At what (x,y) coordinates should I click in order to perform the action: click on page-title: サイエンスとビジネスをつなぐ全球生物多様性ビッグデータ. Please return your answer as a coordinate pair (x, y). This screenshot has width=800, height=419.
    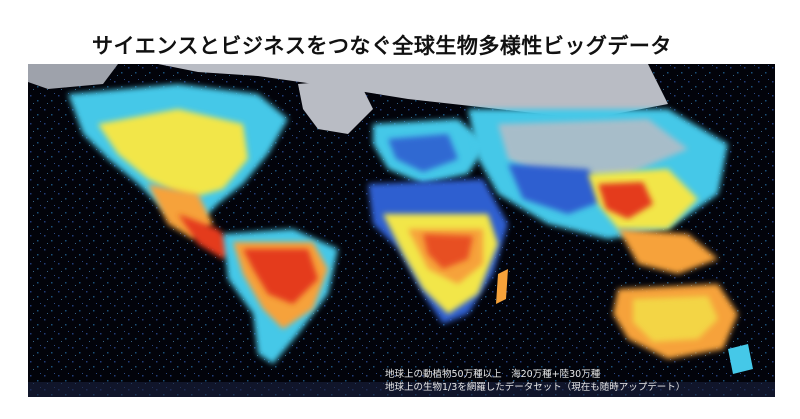
    Looking at the image, I should click on (382, 46).